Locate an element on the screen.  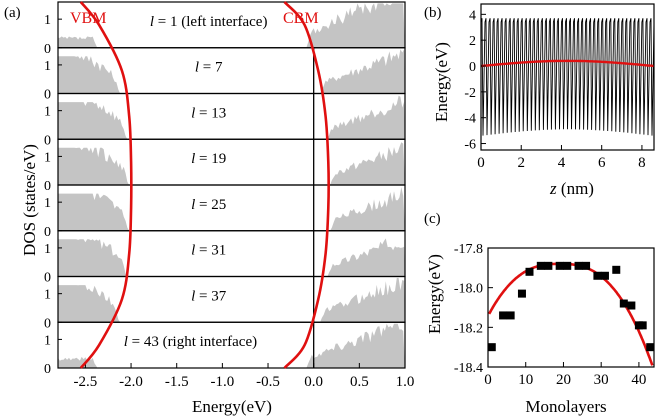
panel-b-x-axis-label: z (nm) is located at coordinates (571, 188).